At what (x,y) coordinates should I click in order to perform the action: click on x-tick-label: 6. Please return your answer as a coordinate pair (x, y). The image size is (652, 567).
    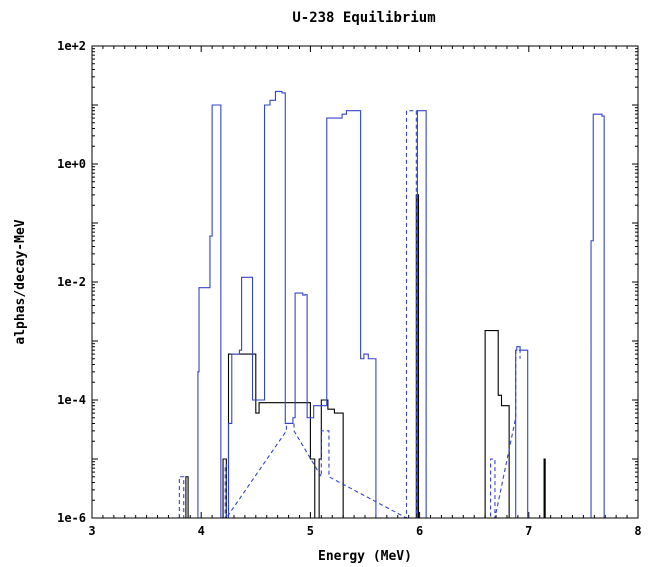
    Looking at the image, I should click on (419, 531).